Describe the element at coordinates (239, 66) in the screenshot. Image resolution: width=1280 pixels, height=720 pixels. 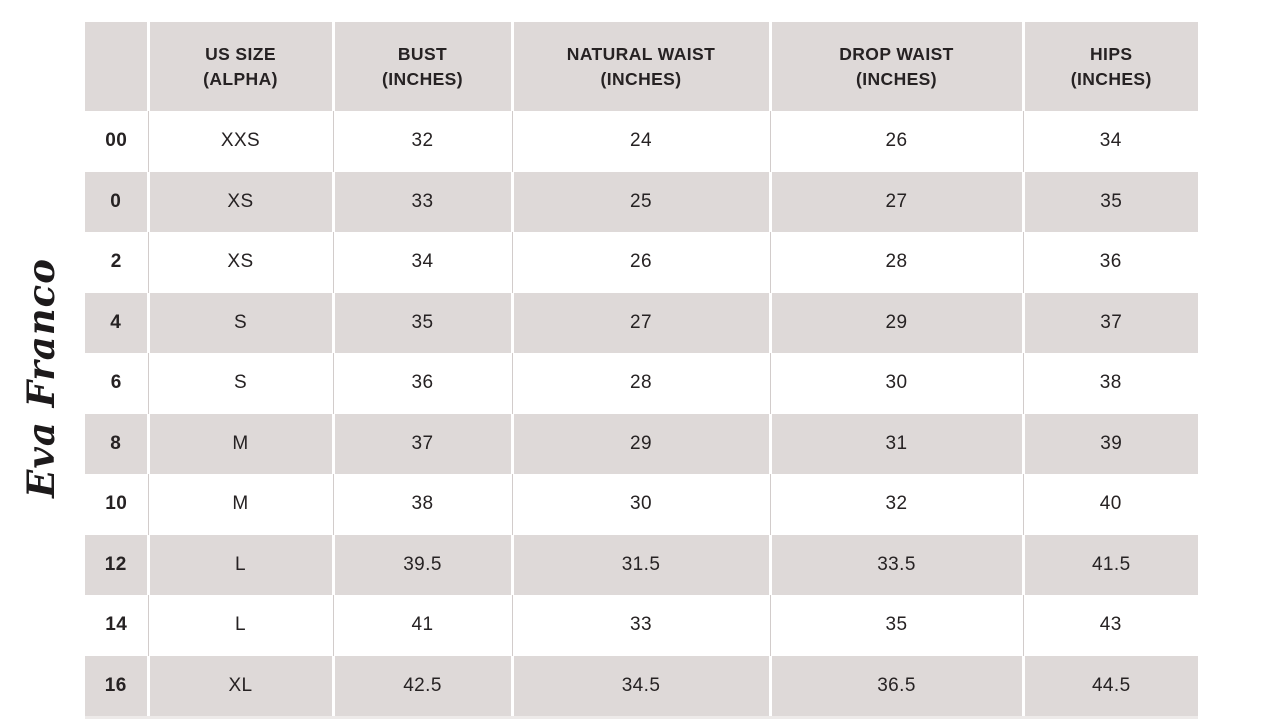
I see `header-us-size-alpha: US SIZE (ALPHA)` at that location.